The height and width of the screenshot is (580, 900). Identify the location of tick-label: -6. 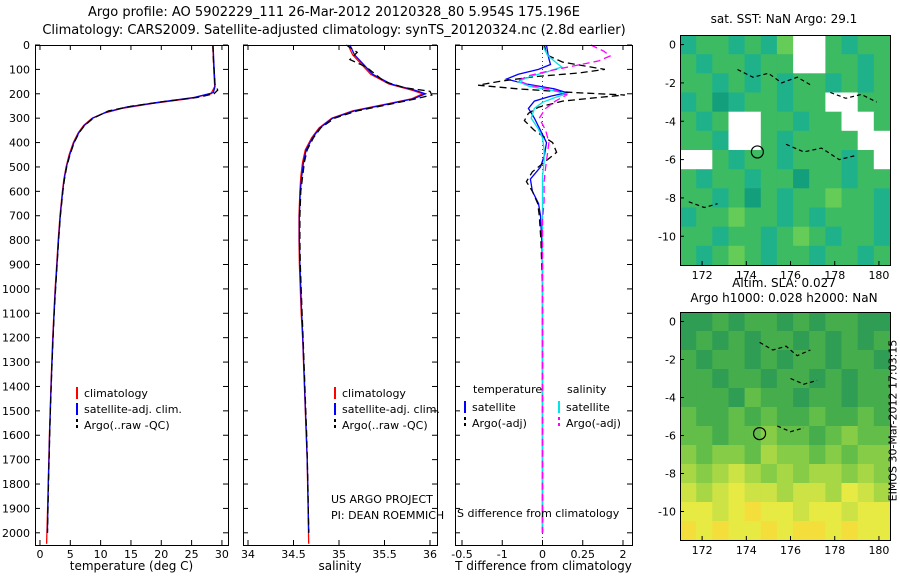
(670, 436).